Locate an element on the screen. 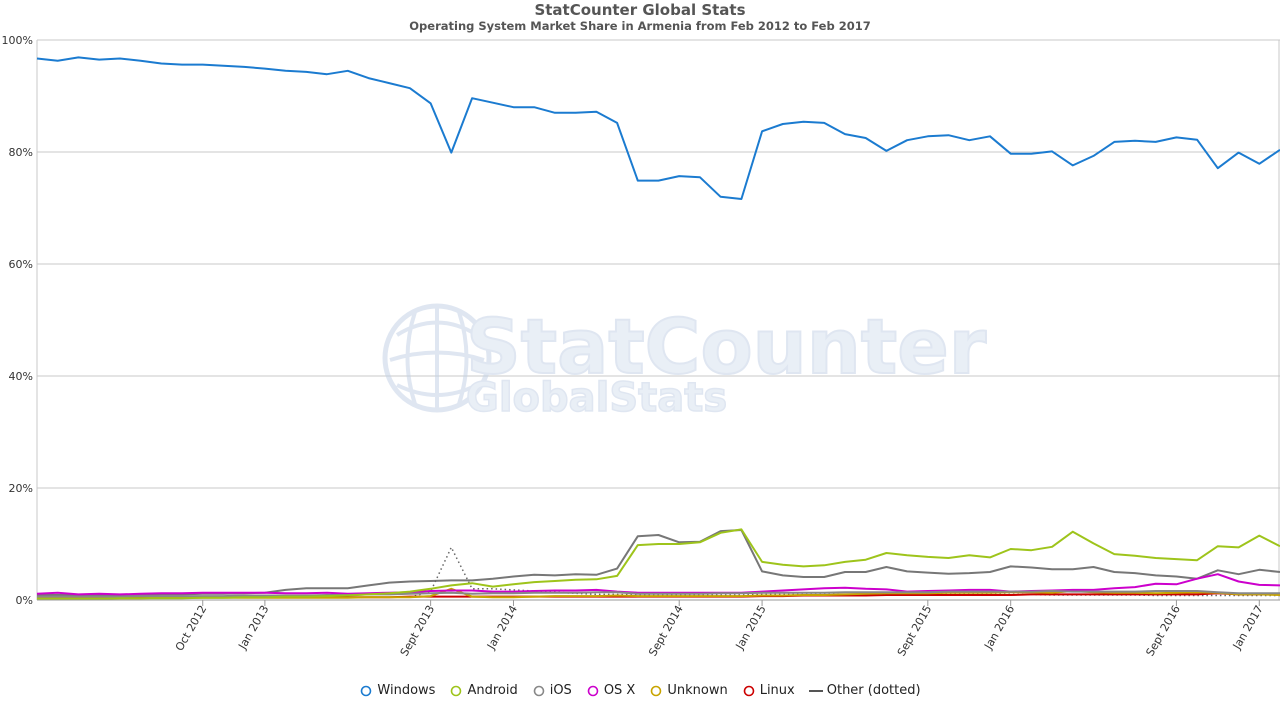  legend-item-other-dotted-: Other (dotted) is located at coordinates (864, 690).